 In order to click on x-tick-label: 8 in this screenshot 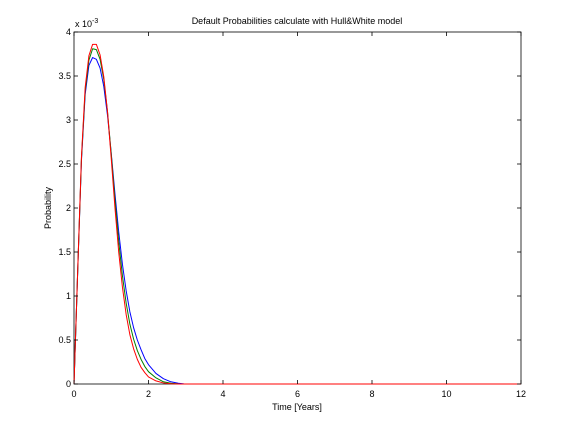, I will do `click(371, 394)`.